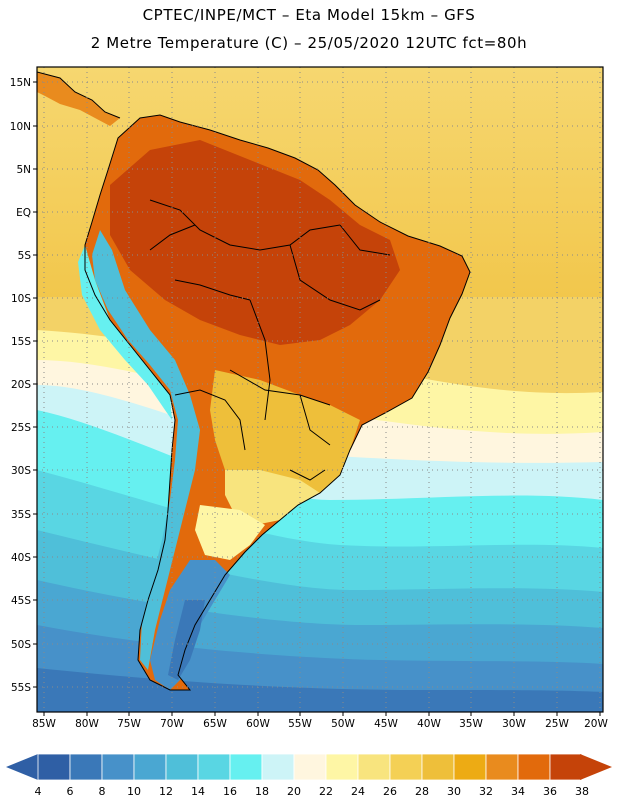 Image resolution: width=618 pixels, height=800 pixels. Describe the element at coordinates (87, 724) in the screenshot. I see `lon-label: 80W` at that location.